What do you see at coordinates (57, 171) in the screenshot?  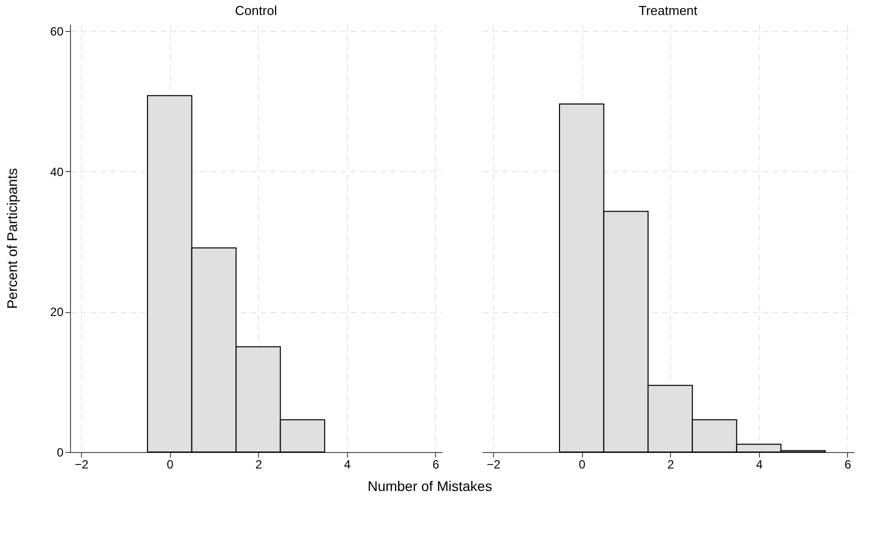 I see `y-tick-label: 40` at bounding box center [57, 171].